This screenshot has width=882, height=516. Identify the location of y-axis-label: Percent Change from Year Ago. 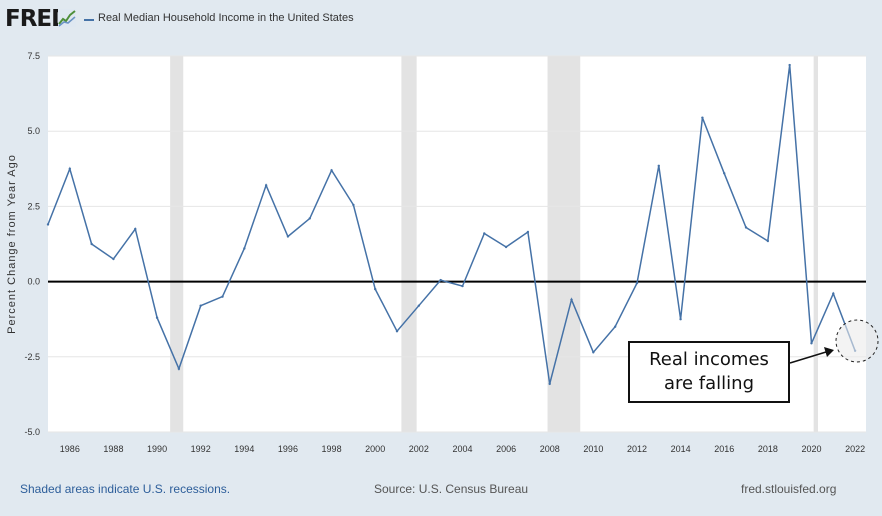
(12, 244).